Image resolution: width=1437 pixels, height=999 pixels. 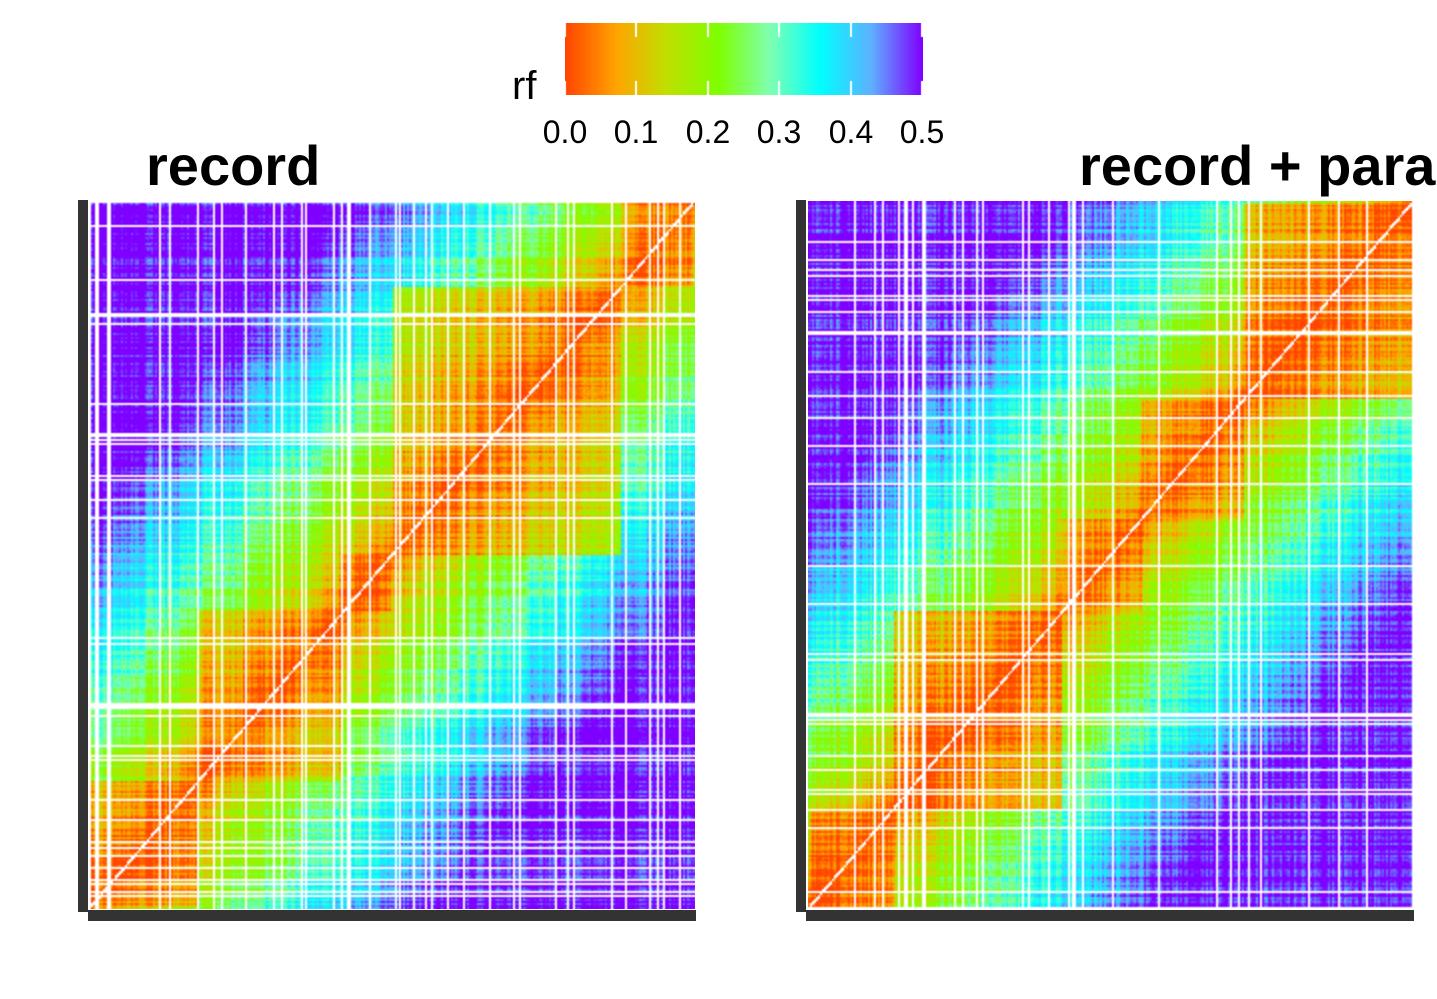 I want to click on legend-title: rf, so click(x=524, y=86).